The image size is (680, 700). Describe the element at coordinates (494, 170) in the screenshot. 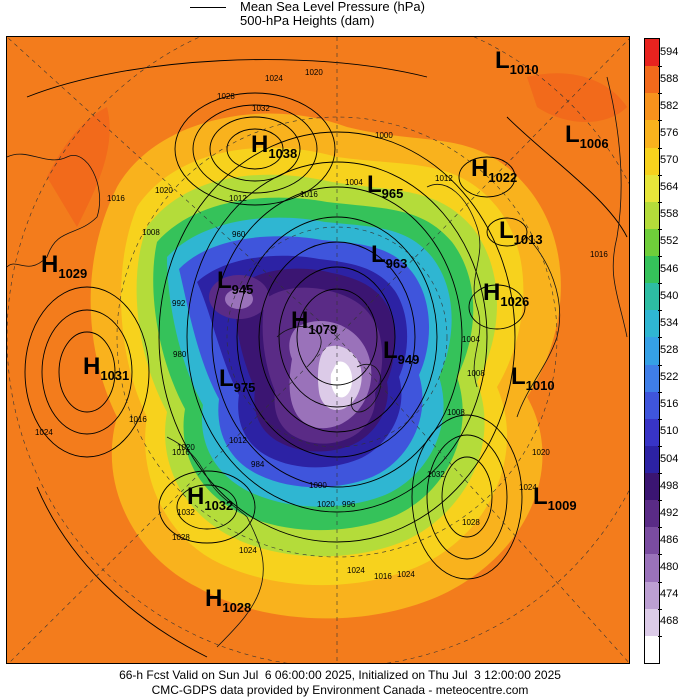

I see `pressure-system-high: H1022` at that location.